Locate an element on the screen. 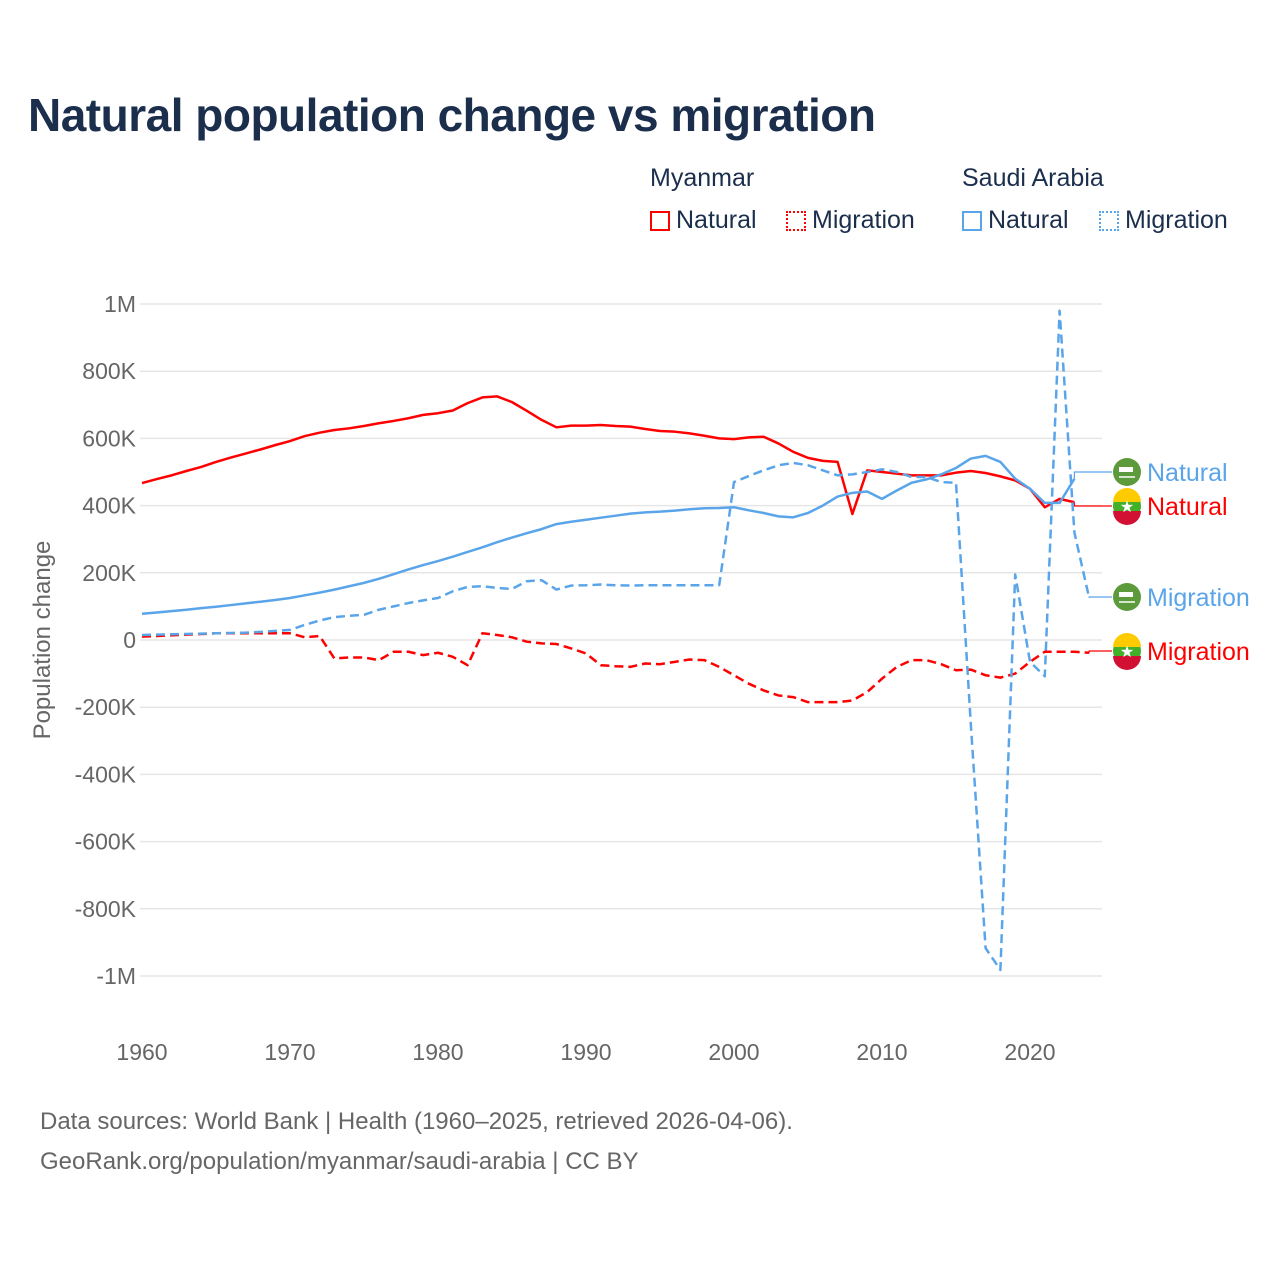 This screenshot has width=1280, height=1280. x-tick-label: 2020 is located at coordinates (1029, 1052).